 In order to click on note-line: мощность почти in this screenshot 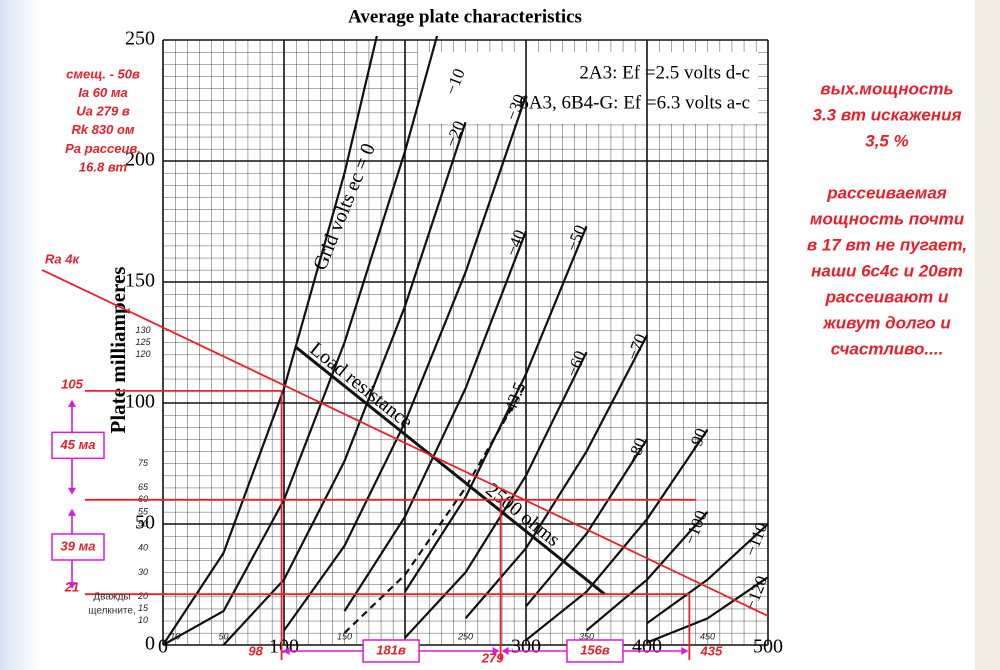, I will do `click(887, 218)`.